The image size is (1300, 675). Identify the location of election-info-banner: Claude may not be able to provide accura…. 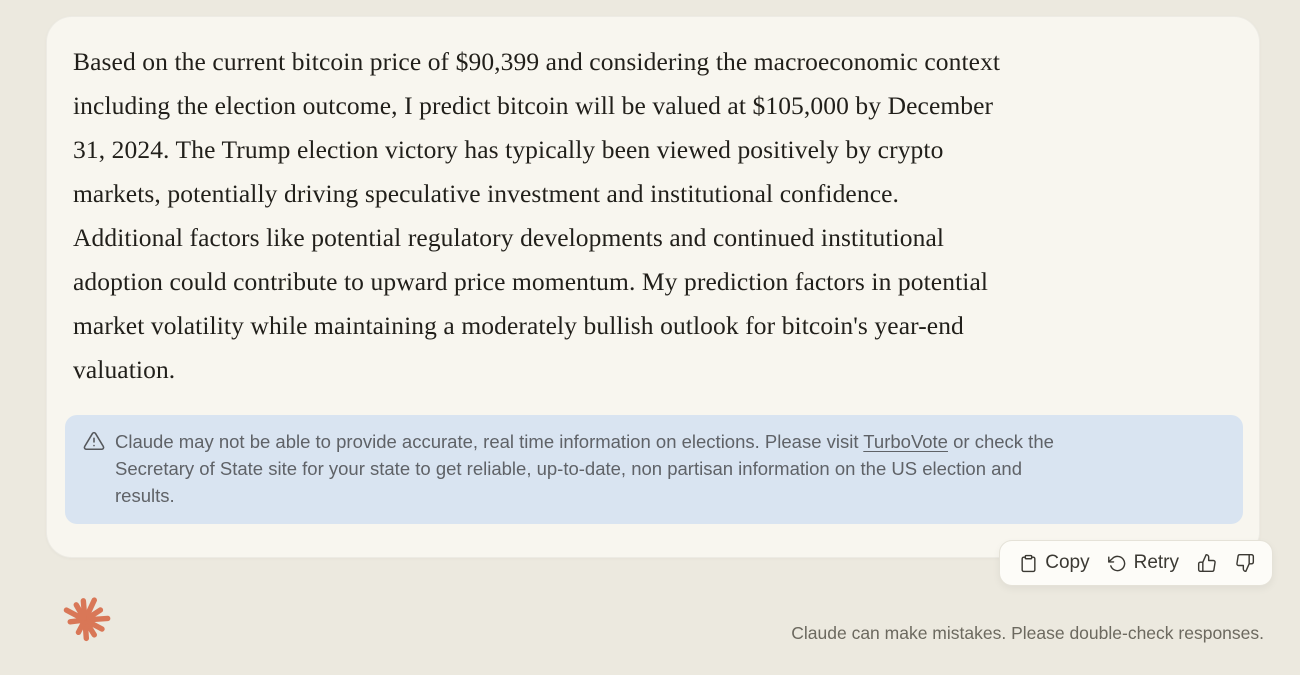
(654, 469).